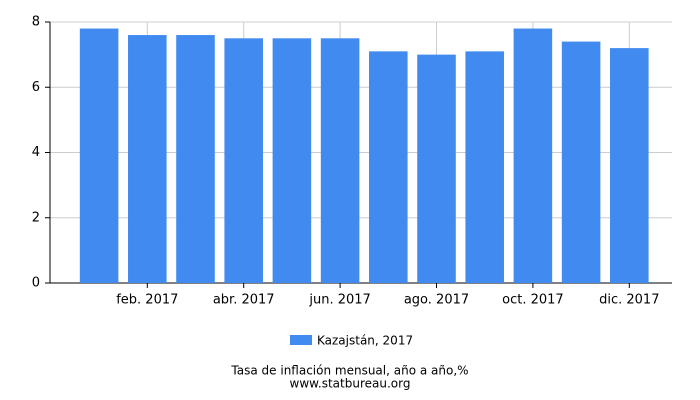 The height and width of the screenshot is (400, 700). Describe the element at coordinates (533, 300) in the screenshot. I see `x-tick-label: oct. 2017` at that location.